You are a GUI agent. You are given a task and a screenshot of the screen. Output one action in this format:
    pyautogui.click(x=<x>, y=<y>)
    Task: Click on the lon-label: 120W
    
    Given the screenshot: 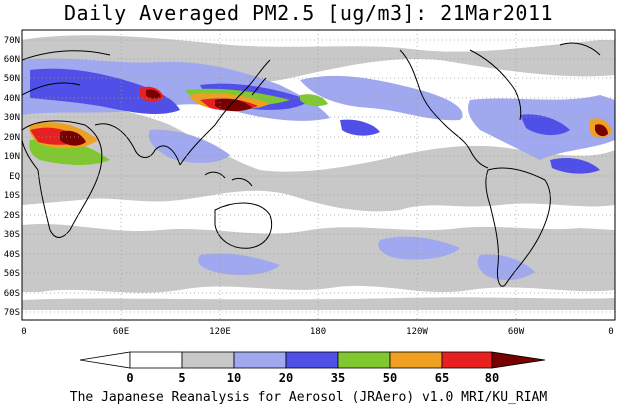 What is the action you would take?
    pyautogui.click(x=417, y=332)
    